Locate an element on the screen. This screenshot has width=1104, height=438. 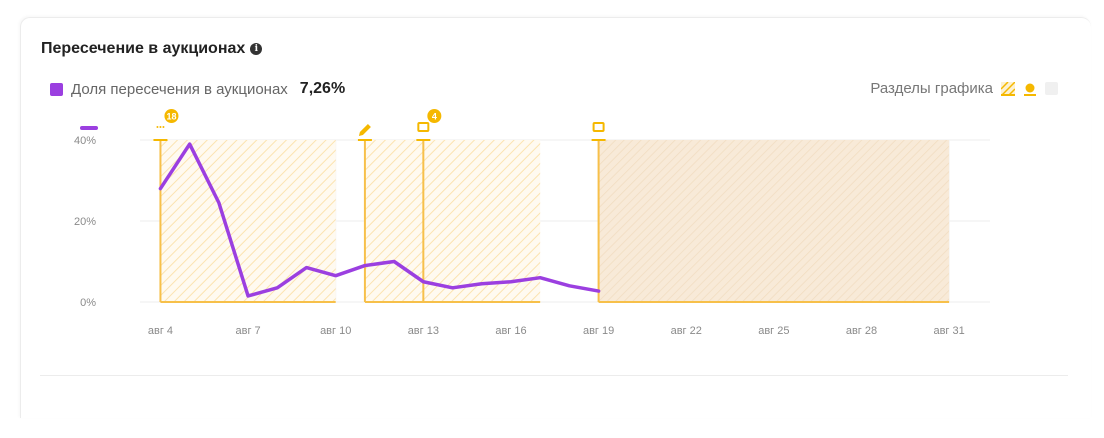
title-text: Пересечение в аукционах is located at coordinates (143, 48).